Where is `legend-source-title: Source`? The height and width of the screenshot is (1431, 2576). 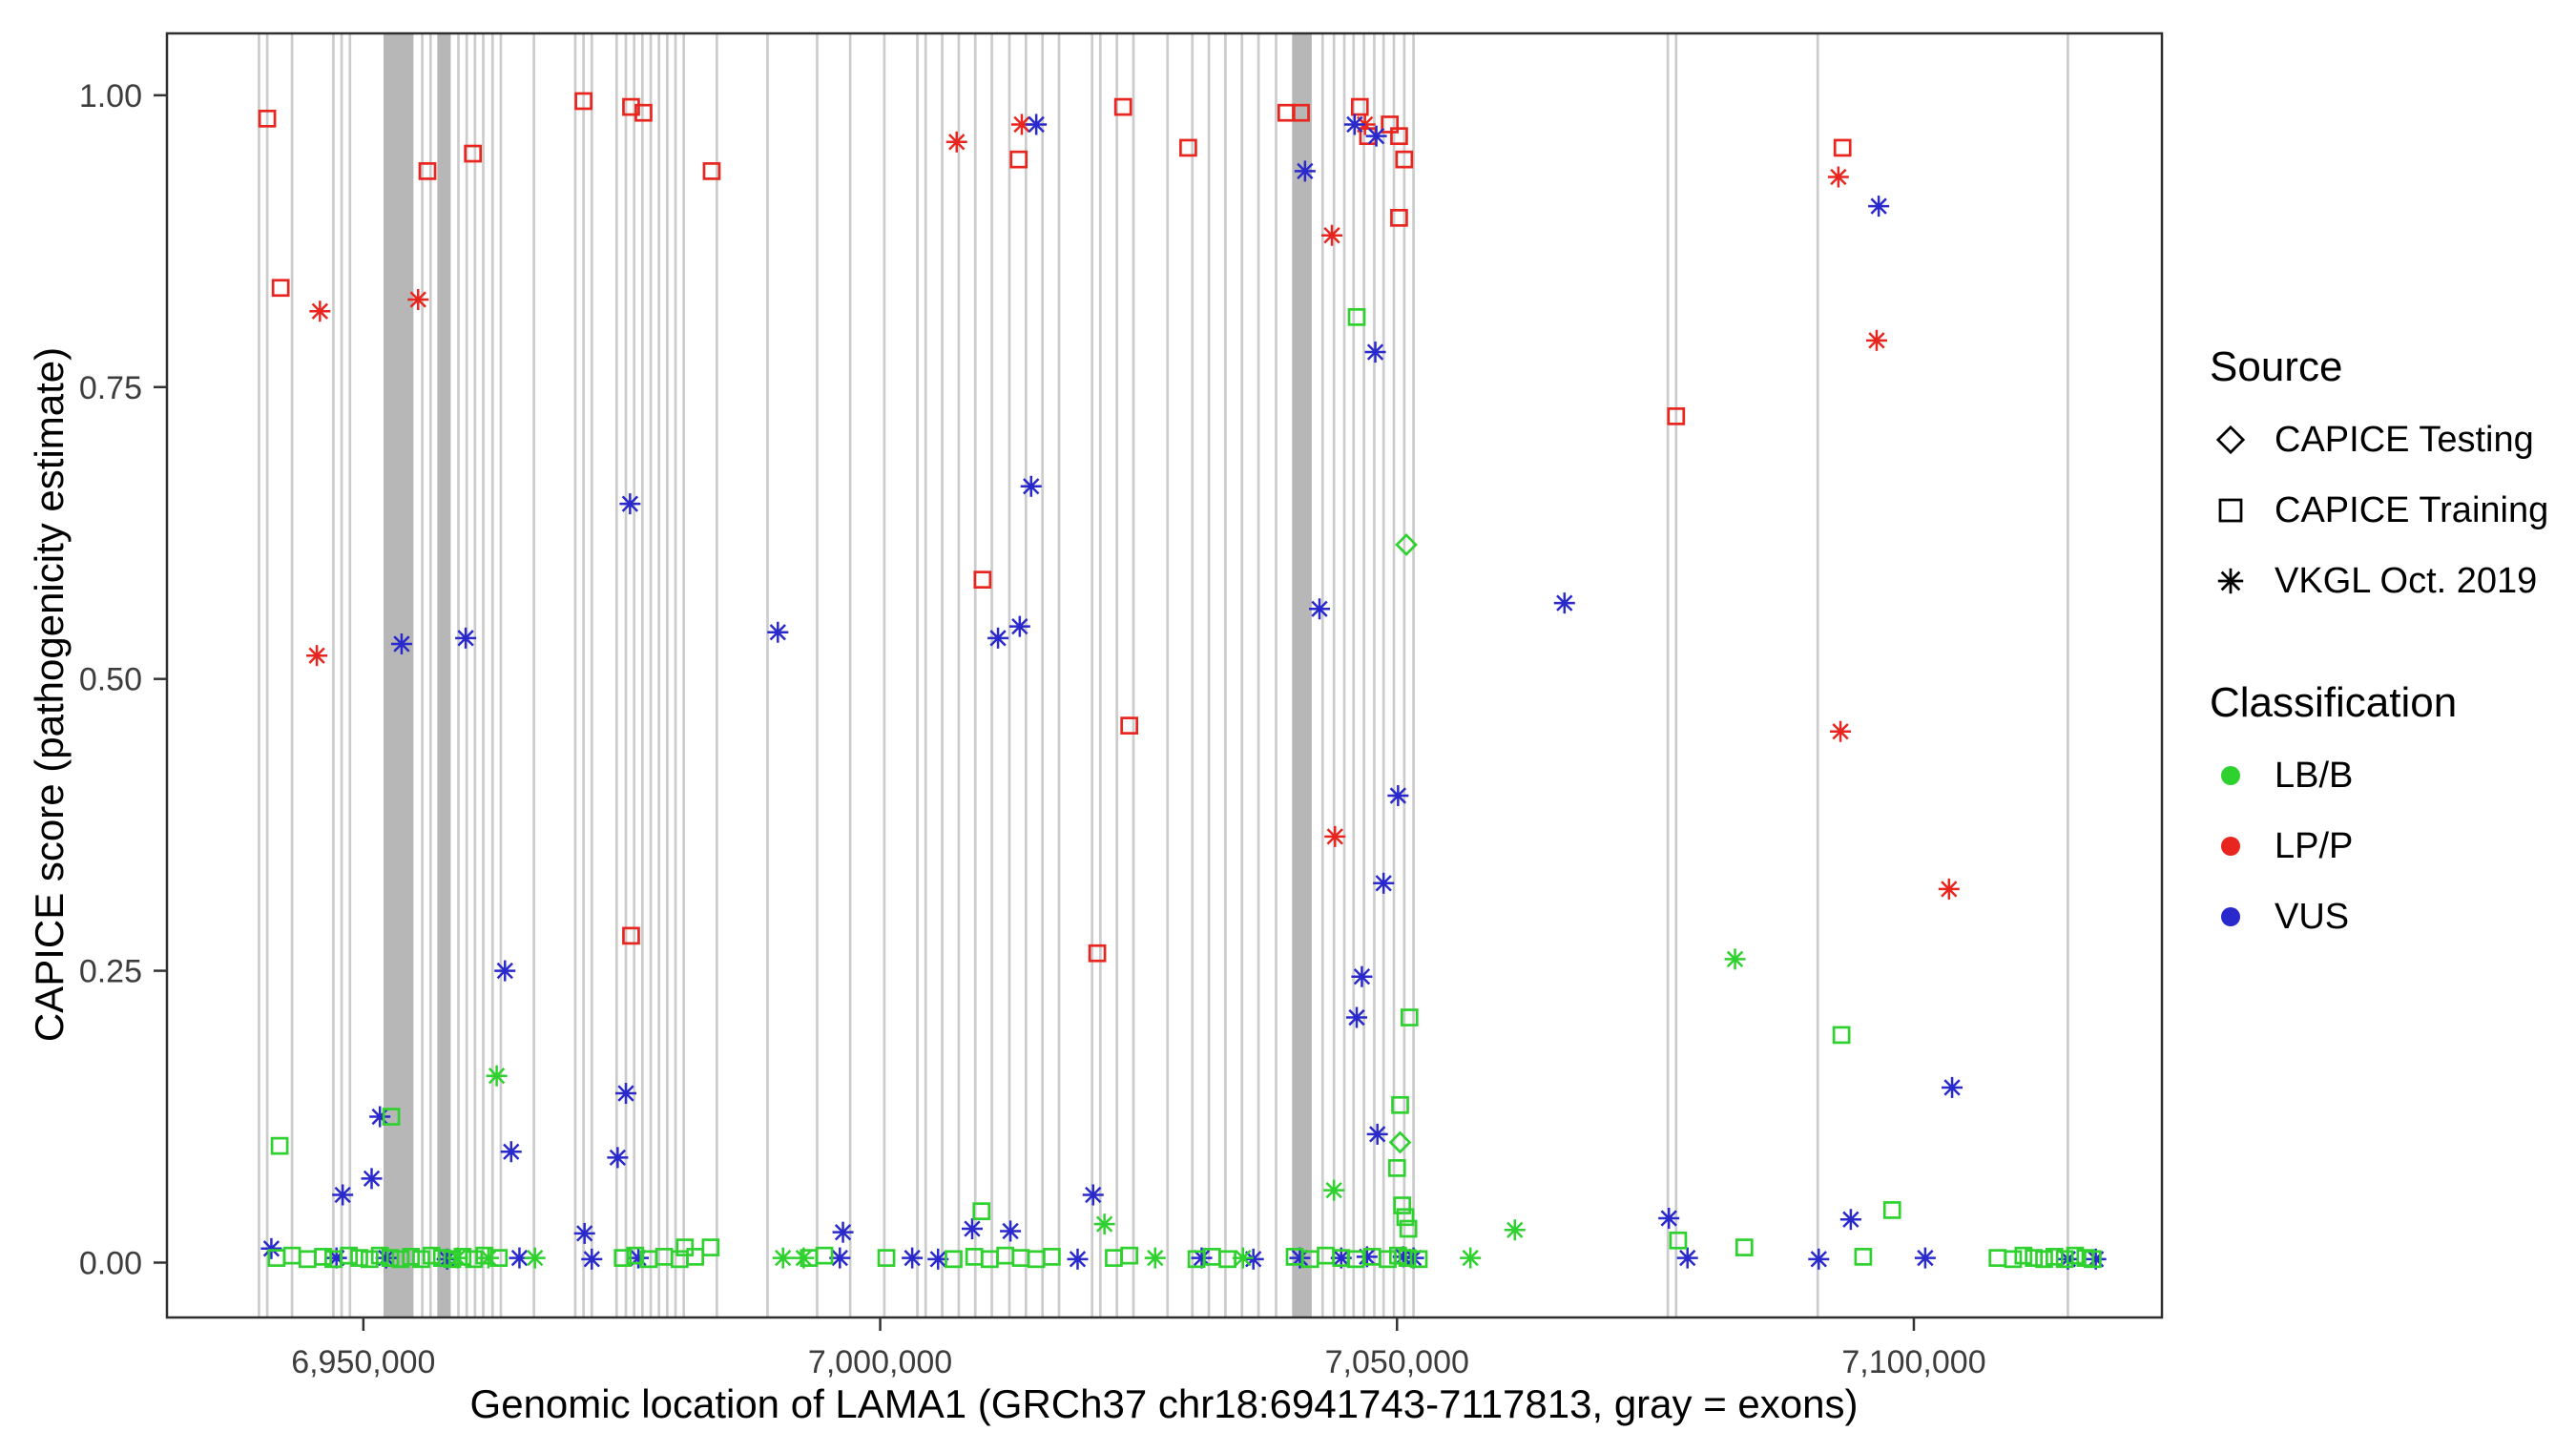
legend-source-title: Source is located at coordinates (2276, 366).